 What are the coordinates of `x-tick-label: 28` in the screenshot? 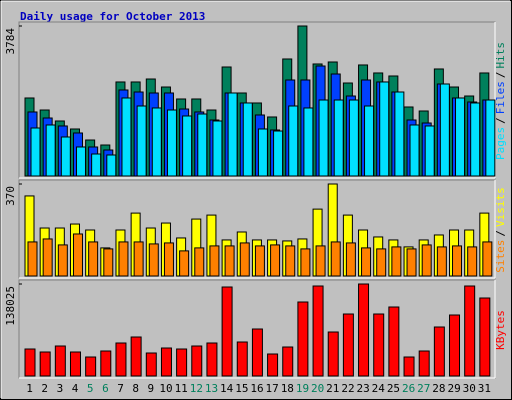 It's located at (438, 388).